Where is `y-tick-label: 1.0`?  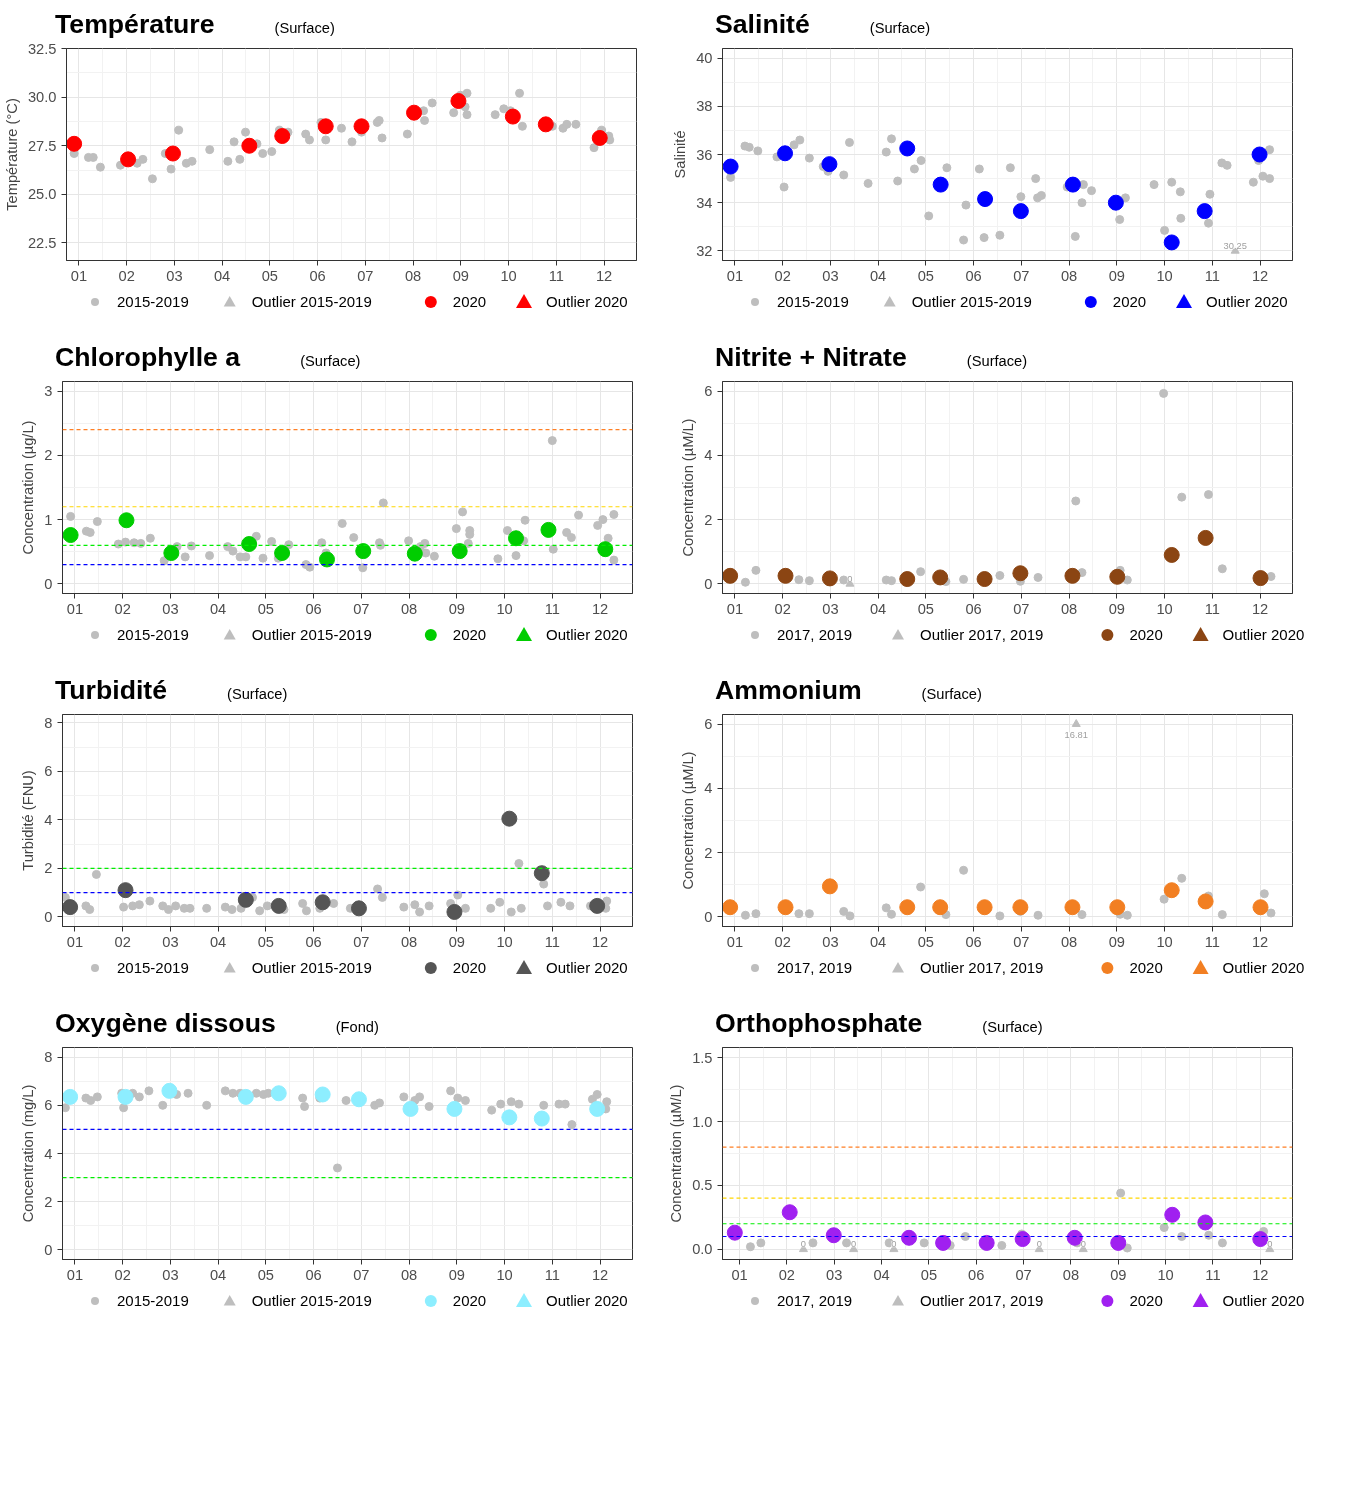
y-tick-label: 1.0 is located at coordinates (702, 1121).